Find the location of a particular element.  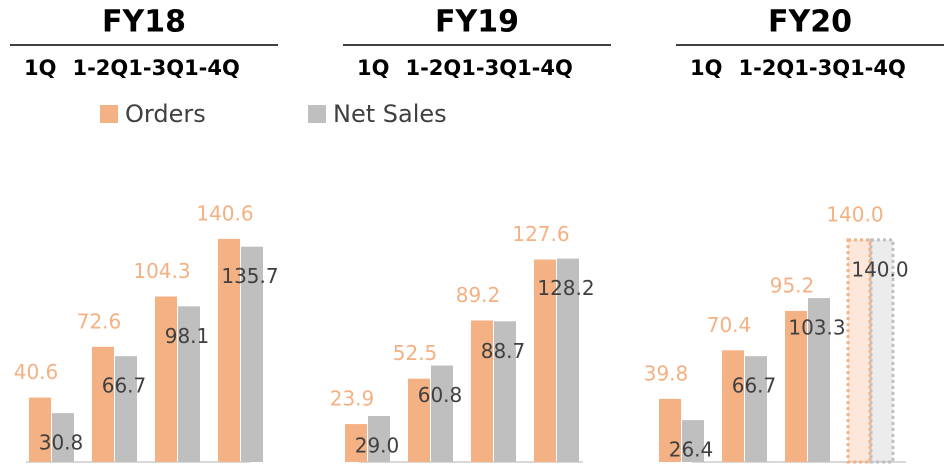

data-label: 103.3 is located at coordinates (816, 328).